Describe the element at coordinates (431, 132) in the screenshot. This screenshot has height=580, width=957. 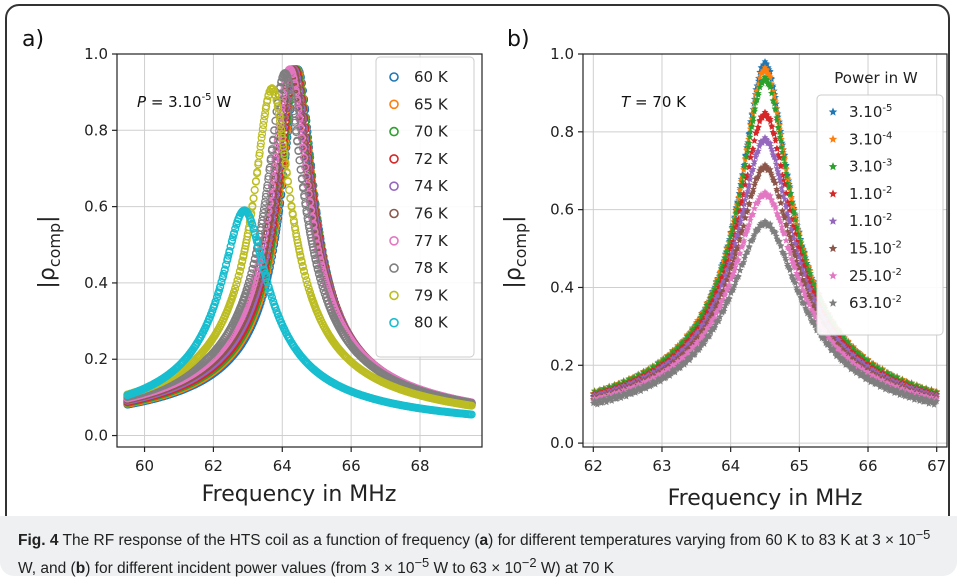
I see `legend-entry: 70 K` at that location.